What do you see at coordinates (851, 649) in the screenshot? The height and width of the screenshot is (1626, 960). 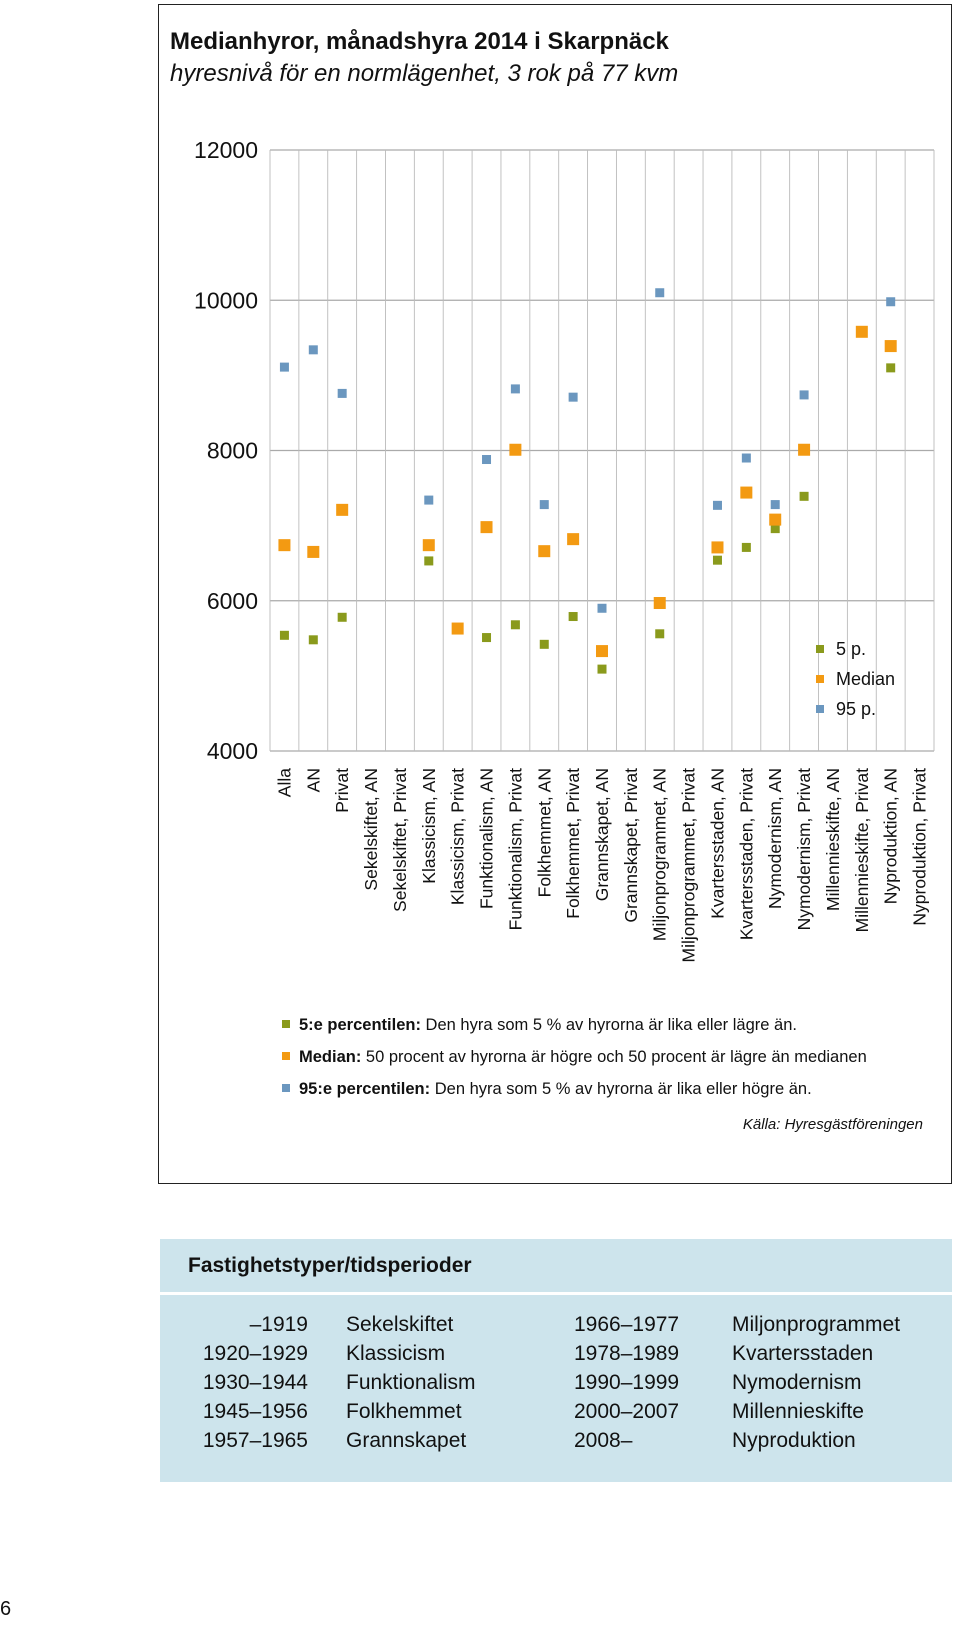 I see `legend-label: 5 p.` at bounding box center [851, 649].